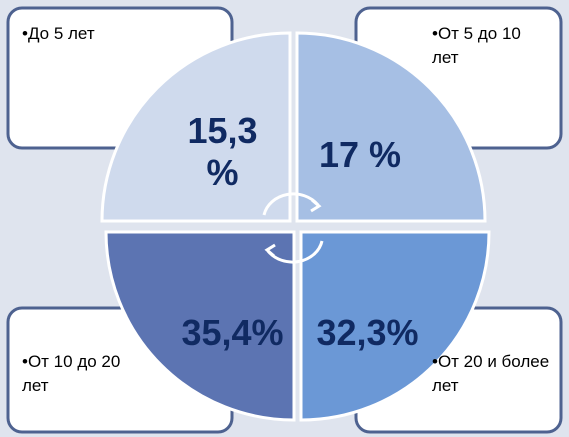 The image size is (569, 437). Describe the element at coordinates (58, 33) in the screenshot. I see `label: •До 5 лет` at that location.